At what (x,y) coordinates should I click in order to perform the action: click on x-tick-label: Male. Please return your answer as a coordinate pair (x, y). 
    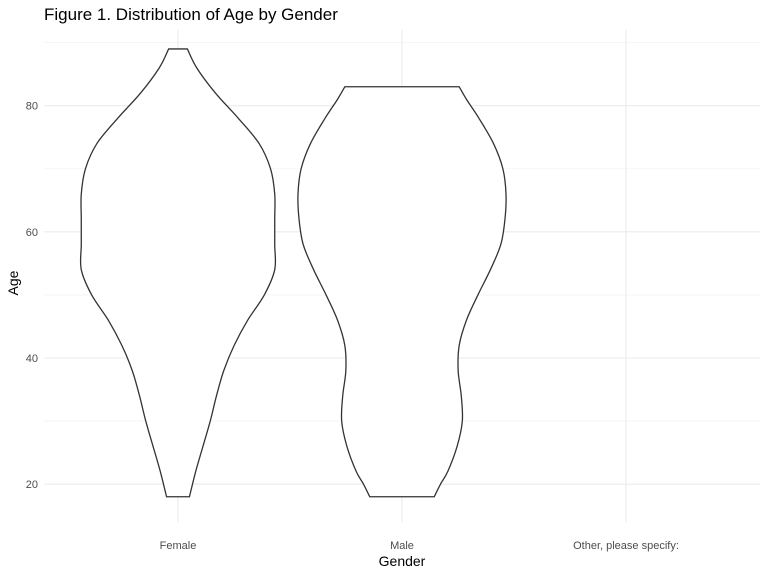
    Looking at the image, I should click on (402, 546).